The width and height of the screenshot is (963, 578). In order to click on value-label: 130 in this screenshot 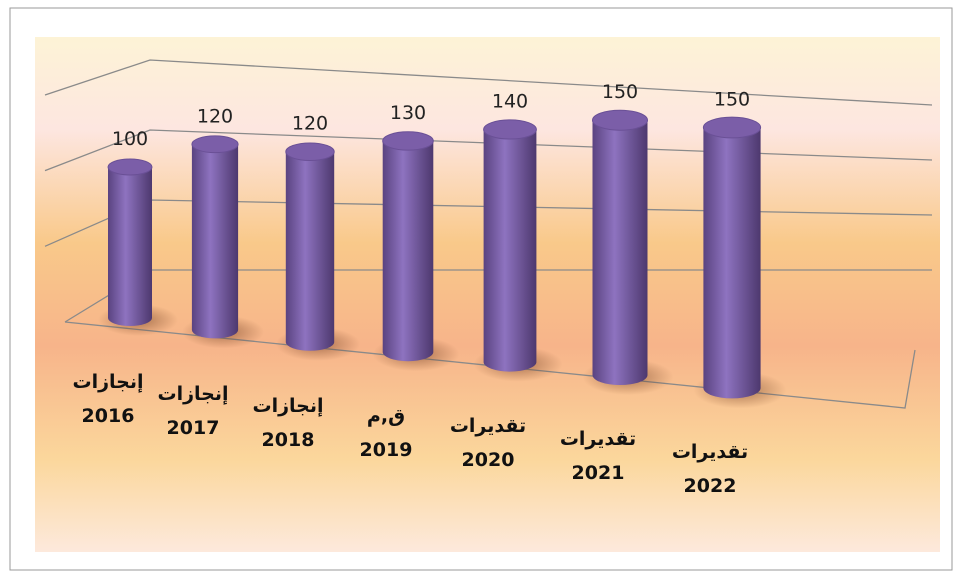, I will do `click(408, 113)`.